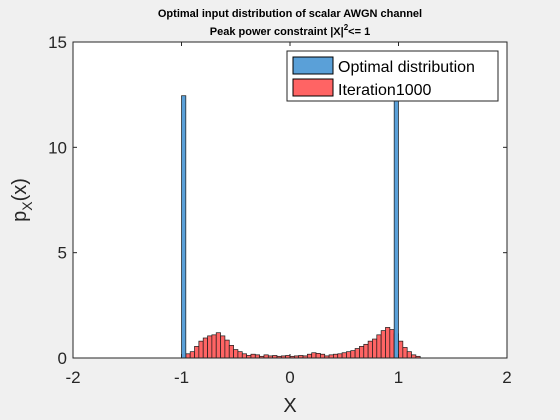 The height and width of the screenshot is (420, 560). What do you see at coordinates (20, 189) in the screenshot?
I see `y-axis-label-suffix: (x)` at bounding box center [20, 189].